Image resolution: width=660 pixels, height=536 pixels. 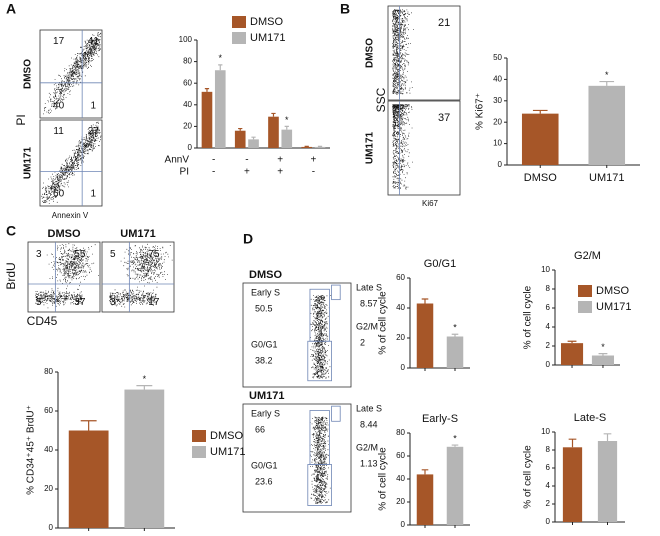 I want to click on quadrant-value: 3, so click(x=39, y=254).